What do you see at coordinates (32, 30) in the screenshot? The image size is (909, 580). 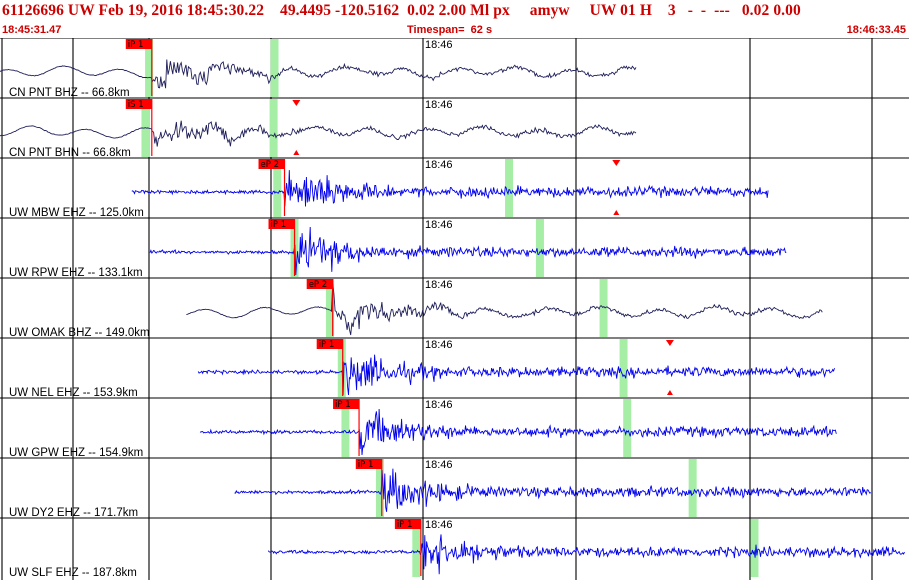 I see `start-time: 18:45:31.47` at bounding box center [32, 30].